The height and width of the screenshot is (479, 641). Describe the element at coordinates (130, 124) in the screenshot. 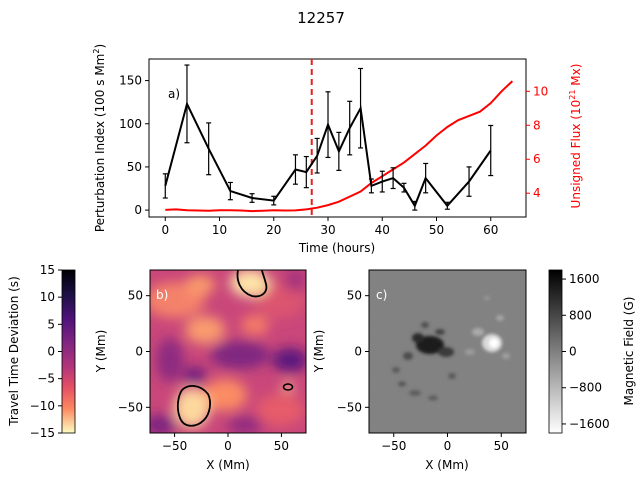

I see `y-tick-label: 100` at that location.